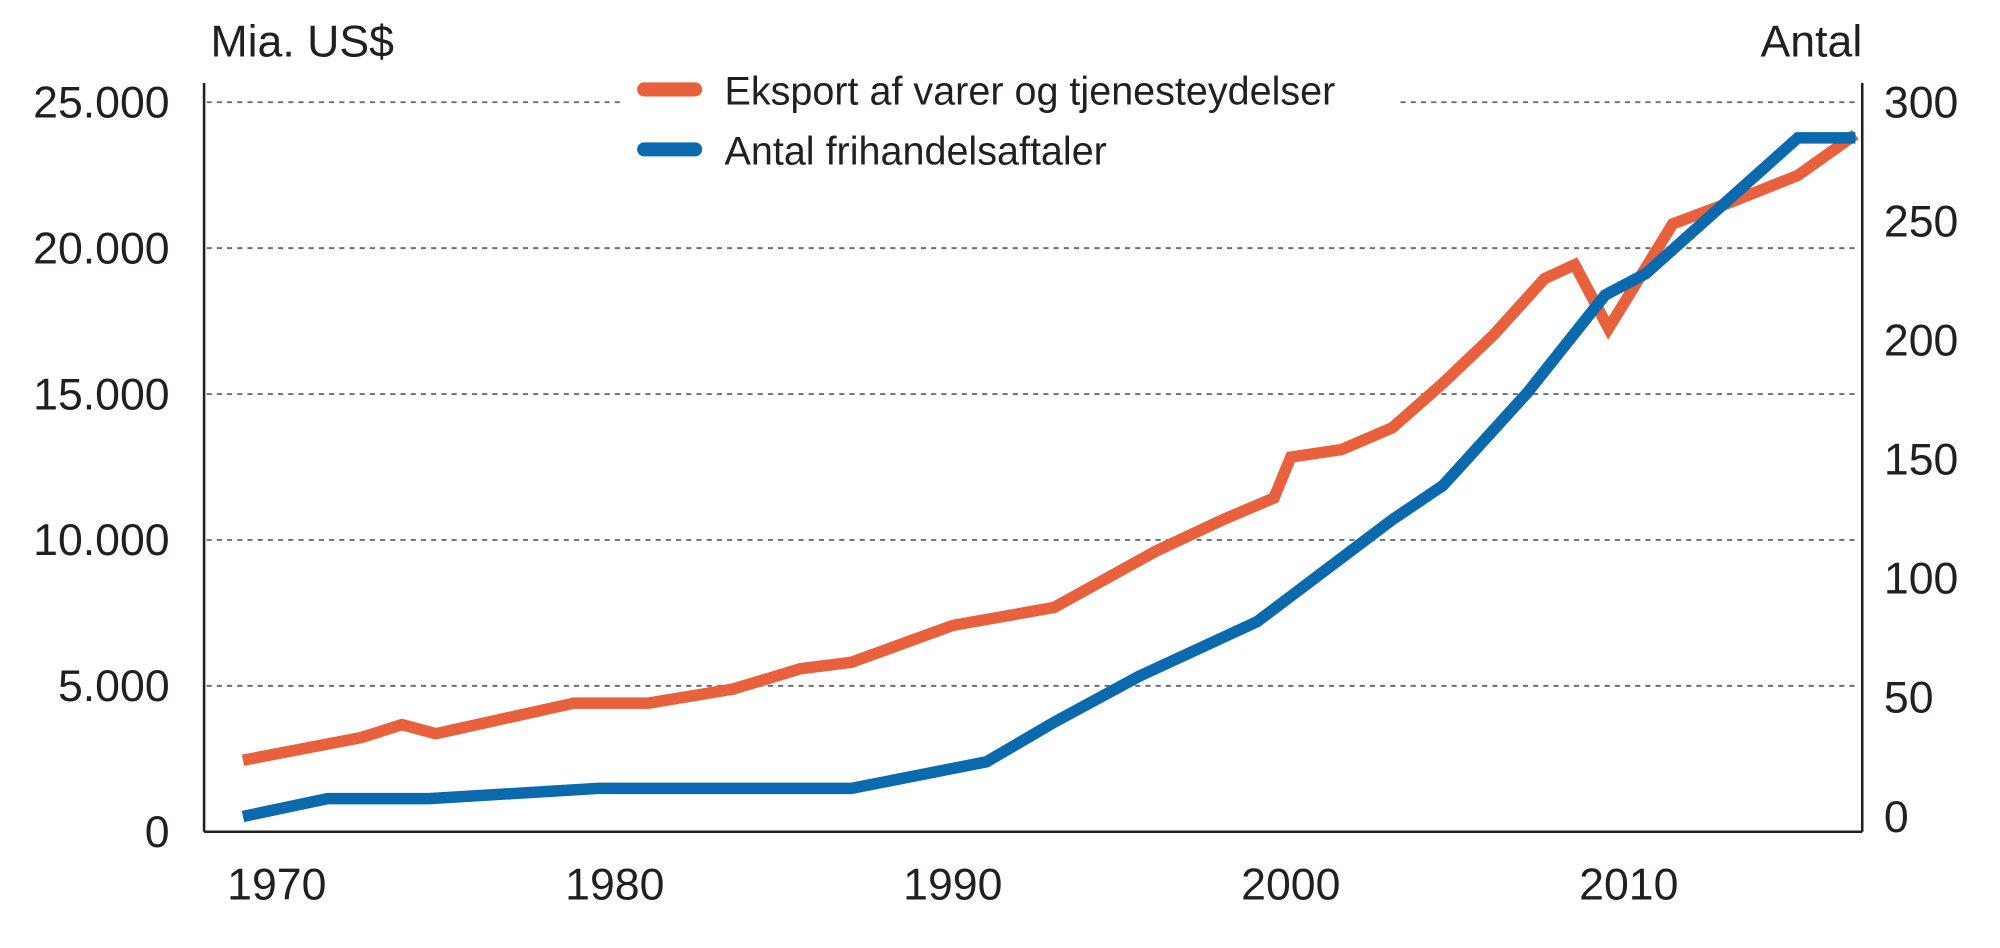 This screenshot has width=2000, height=948. What do you see at coordinates (1921, 102) in the screenshot?
I see `right-tick-label: 300` at bounding box center [1921, 102].